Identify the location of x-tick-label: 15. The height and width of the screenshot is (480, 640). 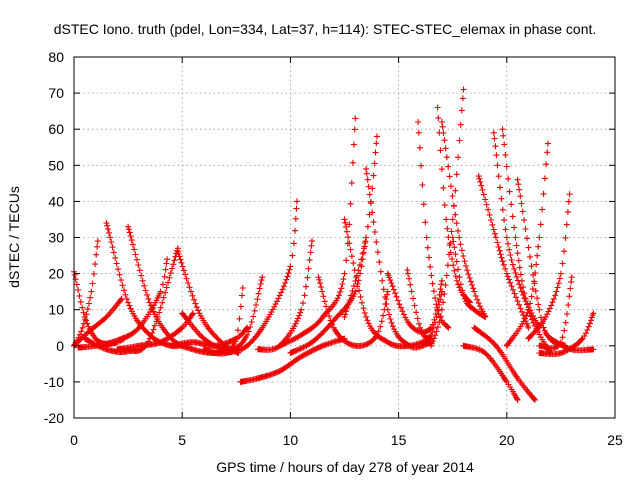
(399, 440).